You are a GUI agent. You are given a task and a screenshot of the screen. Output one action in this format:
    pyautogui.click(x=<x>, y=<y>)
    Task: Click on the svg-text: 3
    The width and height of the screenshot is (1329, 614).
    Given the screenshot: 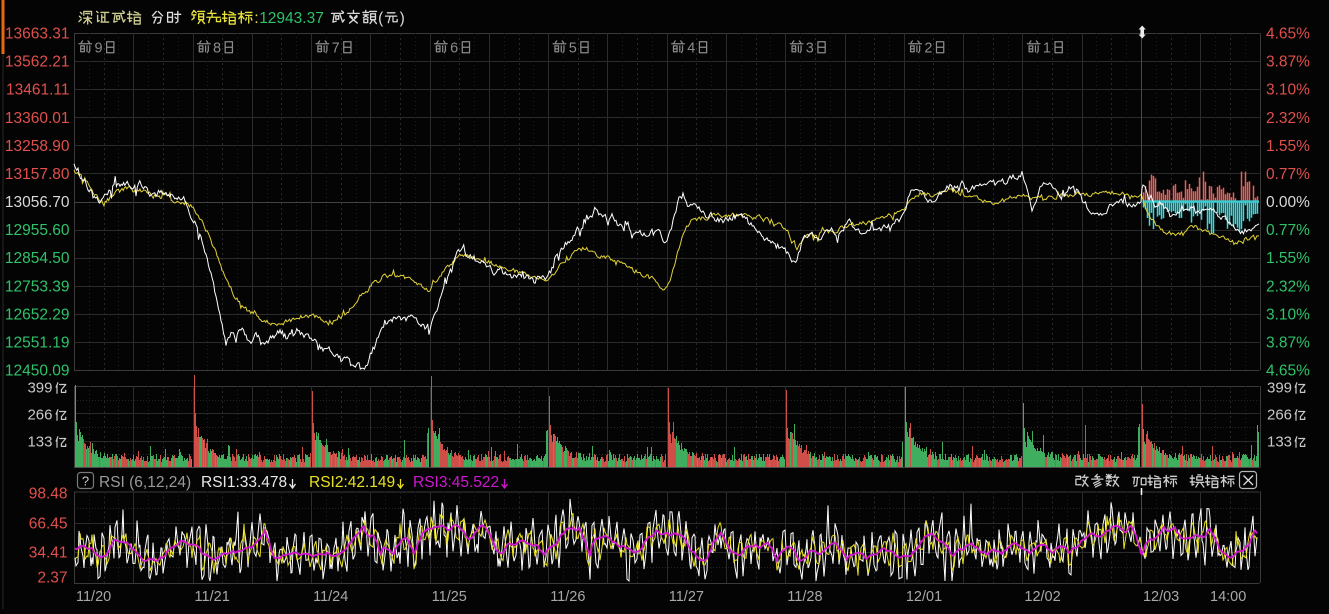 What is the action you would take?
    pyautogui.click(x=810, y=49)
    